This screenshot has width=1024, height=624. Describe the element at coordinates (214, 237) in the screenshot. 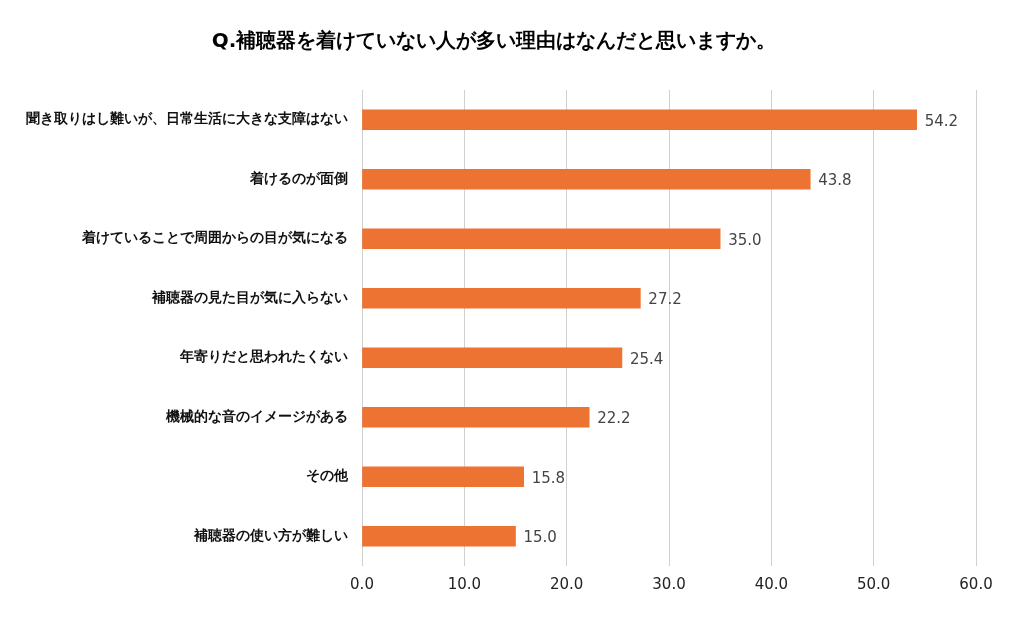

I see `y-tick-label: 着けていることで周囲からの目が気になる` at that location.